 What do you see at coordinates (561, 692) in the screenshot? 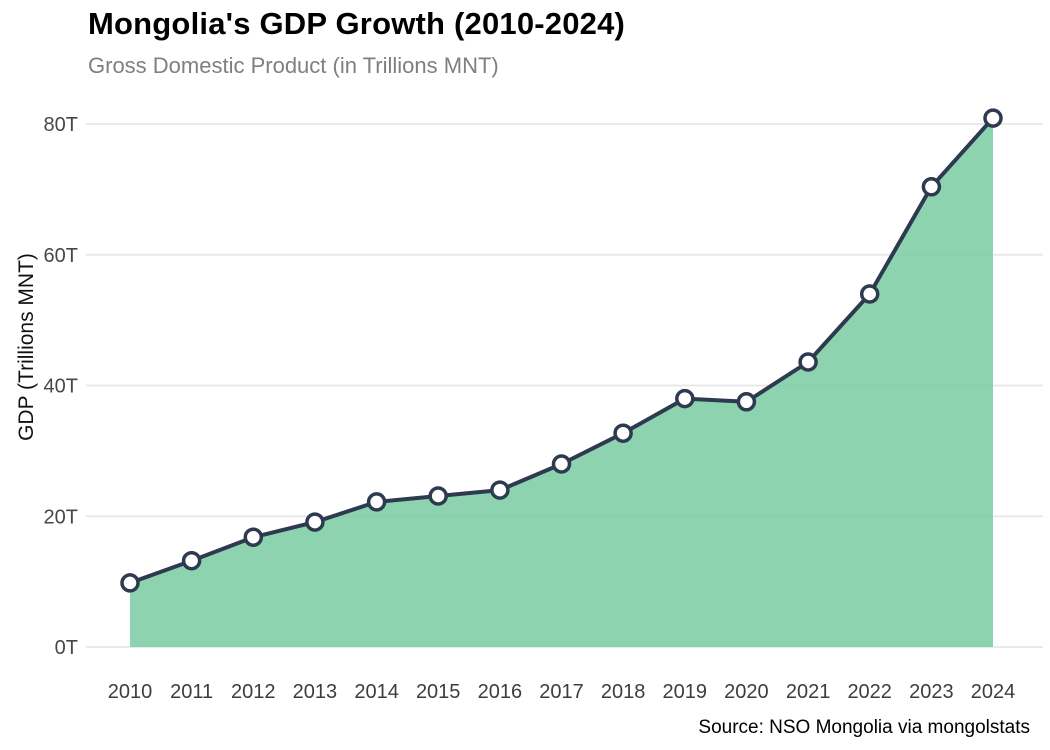
I see `x-tick-label-2017: 2017` at bounding box center [561, 692].